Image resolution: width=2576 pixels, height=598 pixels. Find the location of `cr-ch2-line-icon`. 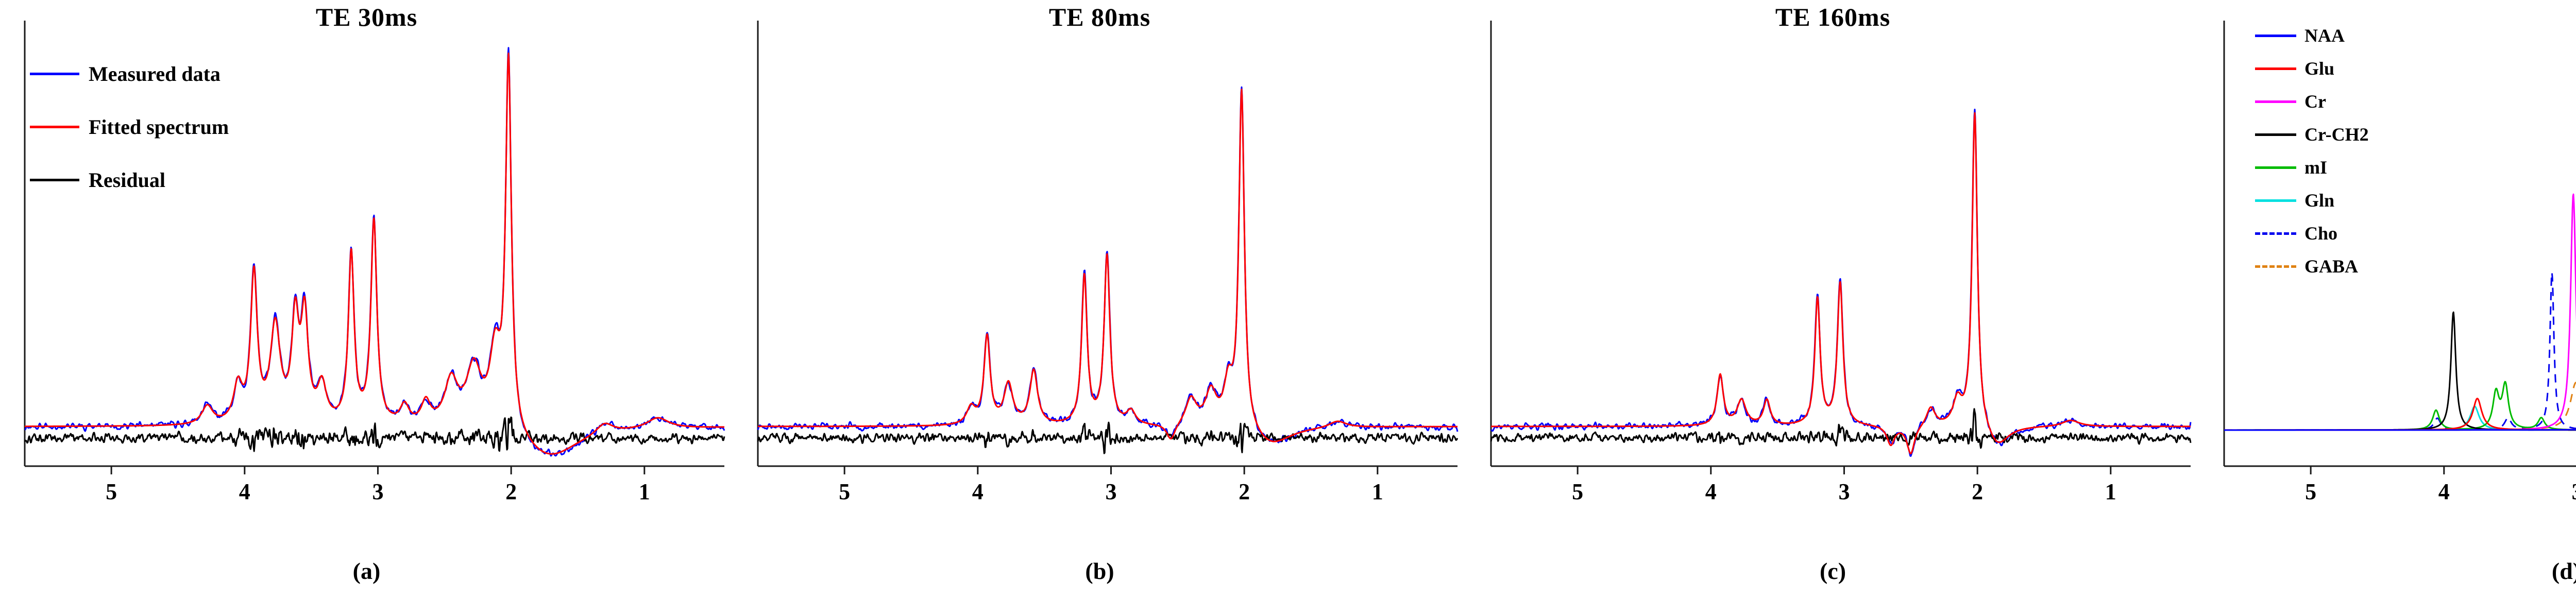

cr-ch2-line-icon is located at coordinates (2275, 134).